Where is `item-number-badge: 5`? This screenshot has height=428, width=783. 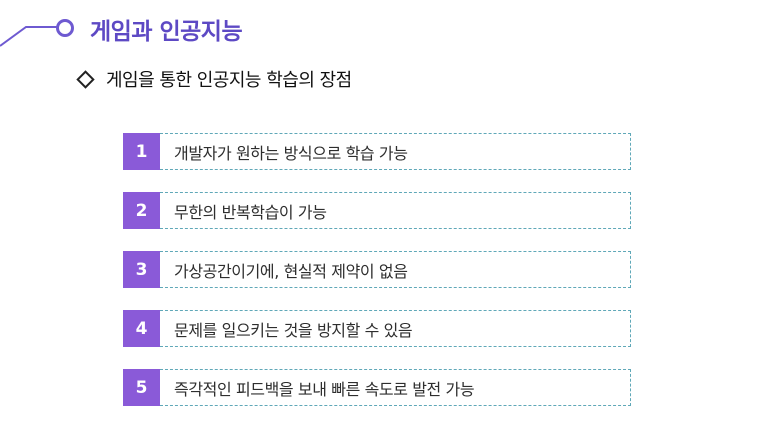 item-number-badge: 5 is located at coordinates (141, 387).